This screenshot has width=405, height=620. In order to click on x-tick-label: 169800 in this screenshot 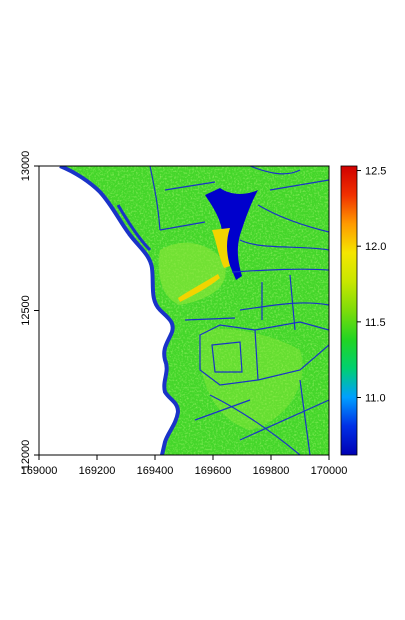, I will do `click(271, 471)`.